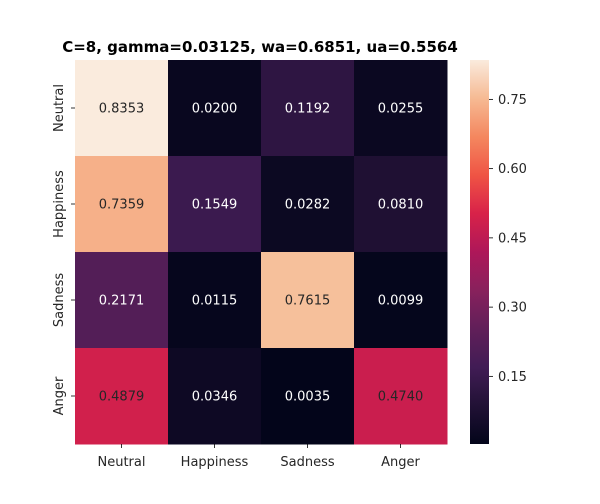  I want to click on cell-value-label: 0.0346, so click(215, 397).